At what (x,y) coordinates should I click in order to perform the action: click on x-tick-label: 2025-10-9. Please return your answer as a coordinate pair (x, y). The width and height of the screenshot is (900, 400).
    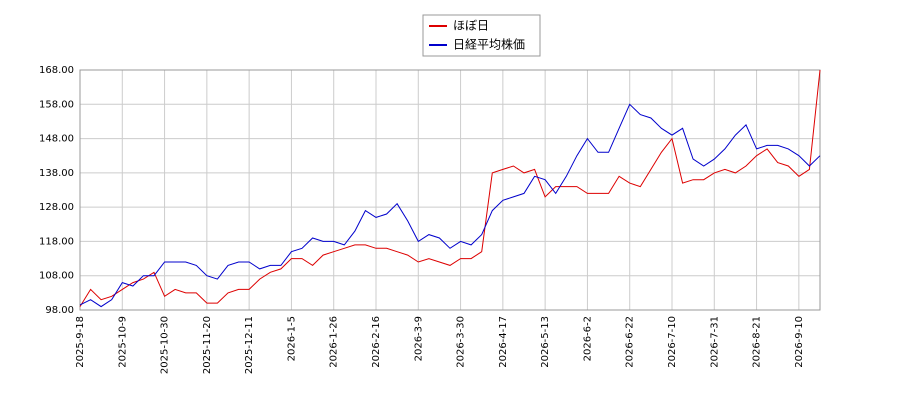
    Looking at the image, I should click on (122, 342).